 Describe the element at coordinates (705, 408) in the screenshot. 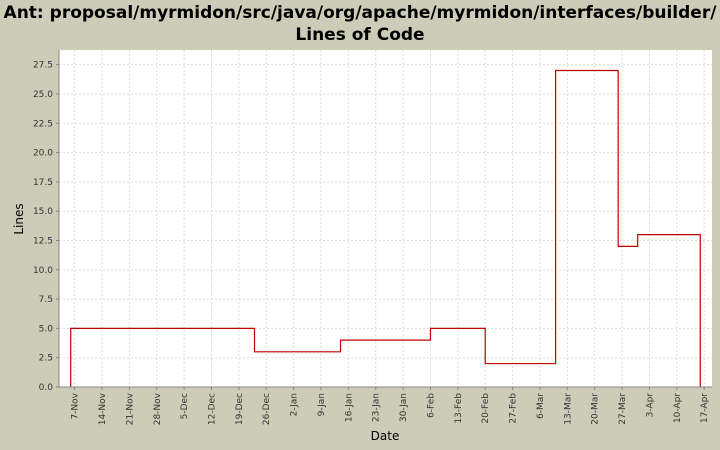

I see `x-tick-label: 17-Apr` at that location.